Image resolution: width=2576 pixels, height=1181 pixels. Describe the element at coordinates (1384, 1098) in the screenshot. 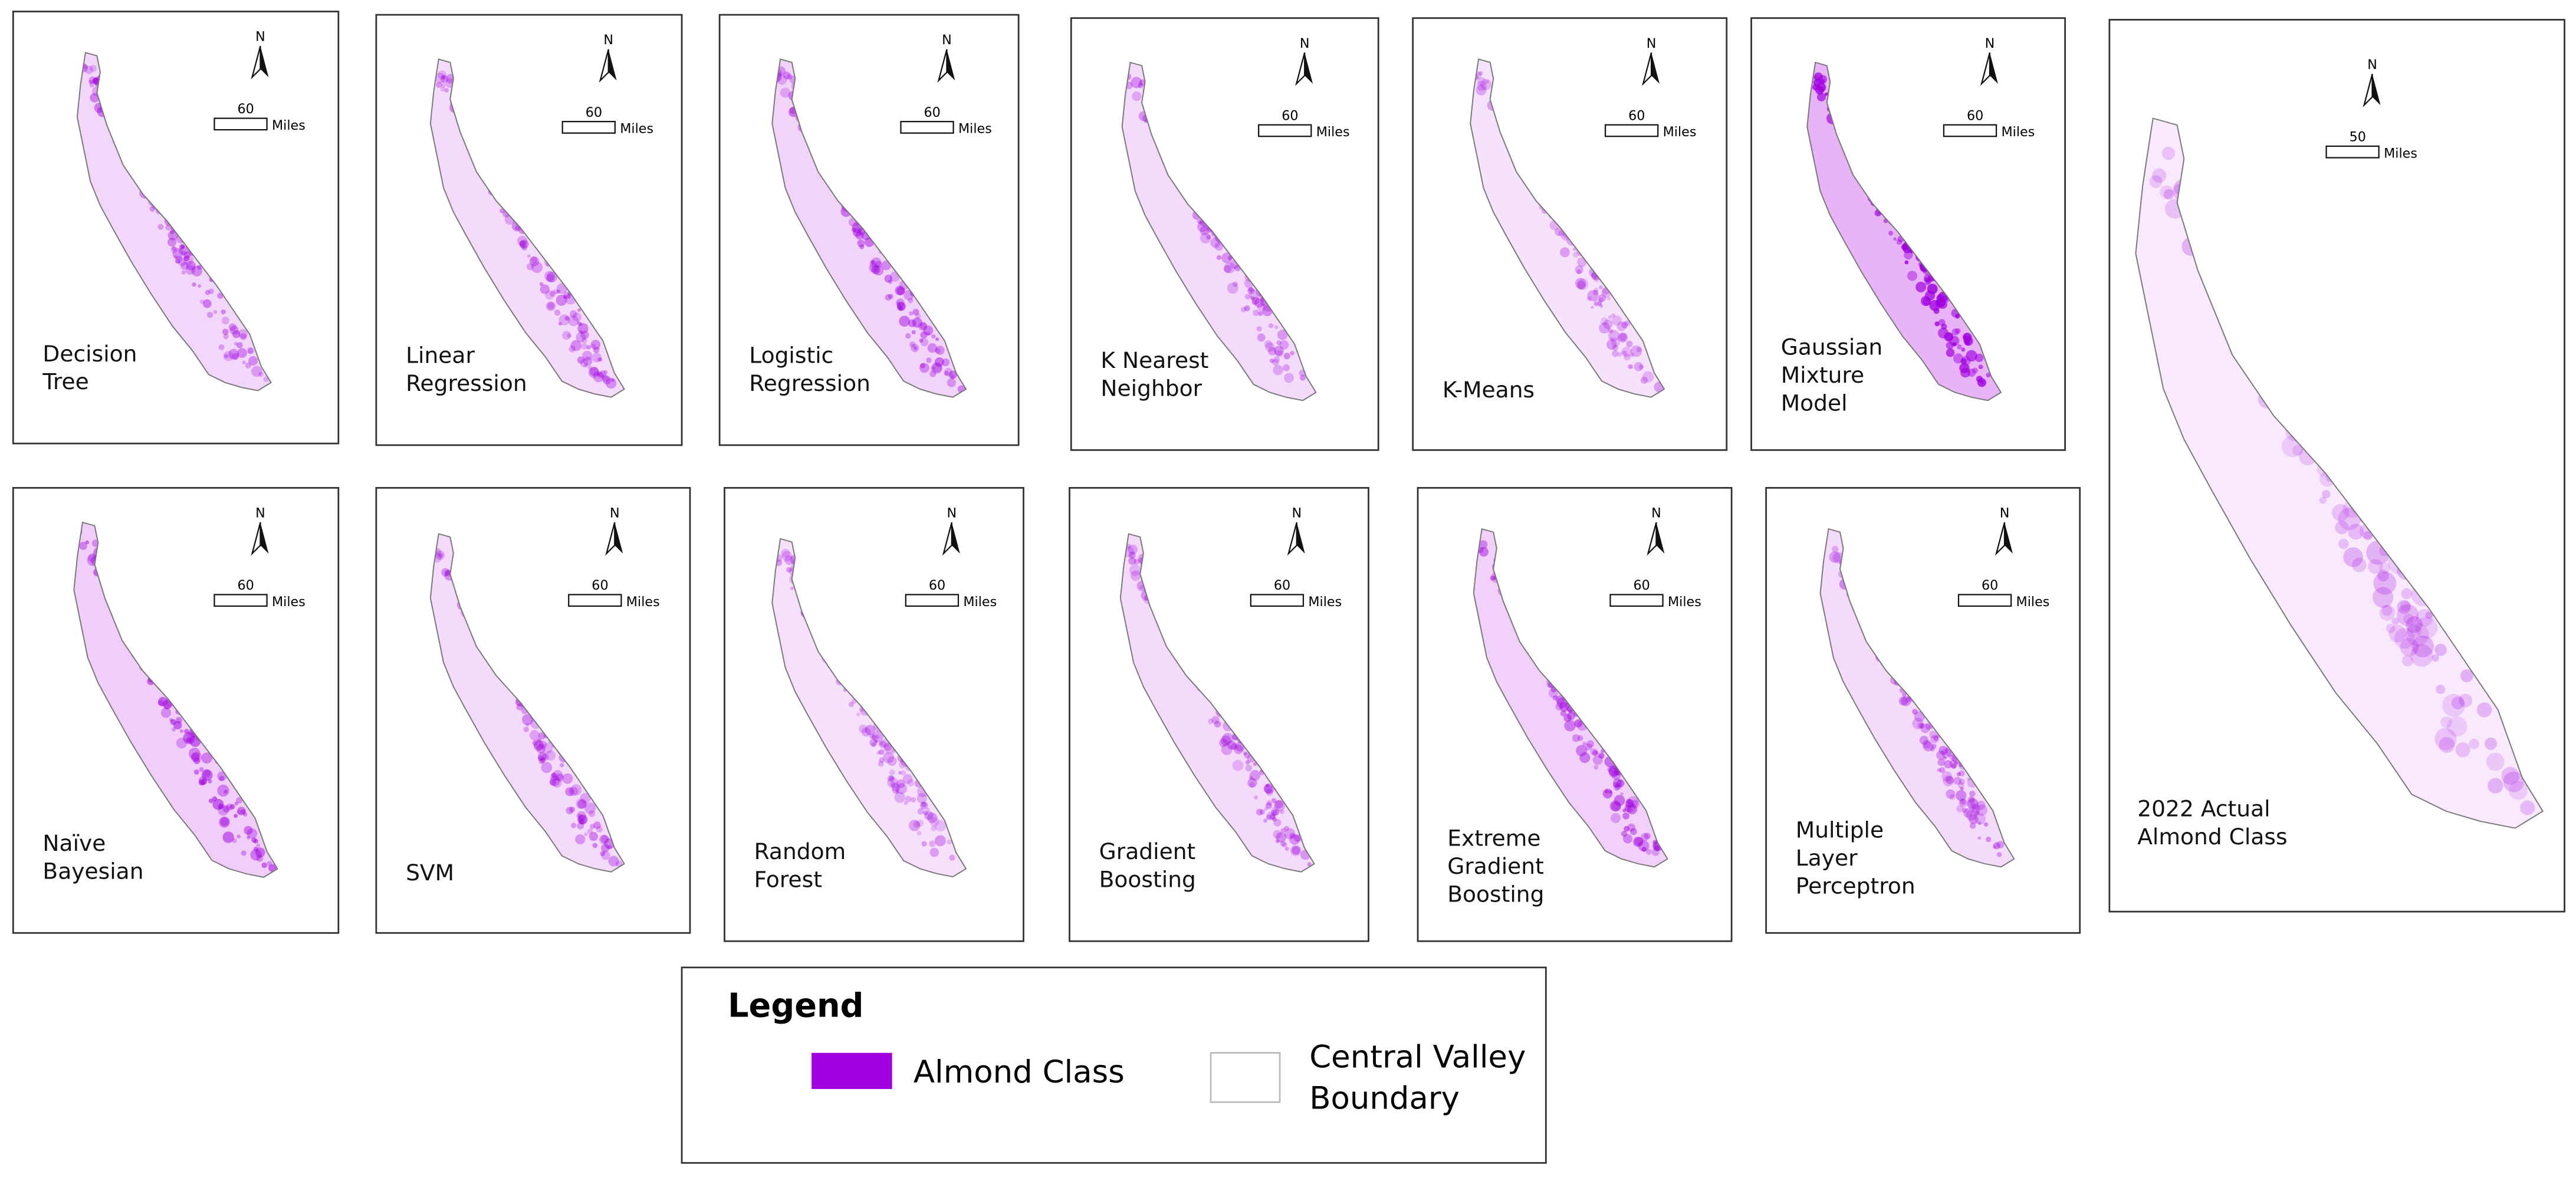

I see `legend-label: Boundary` at that location.